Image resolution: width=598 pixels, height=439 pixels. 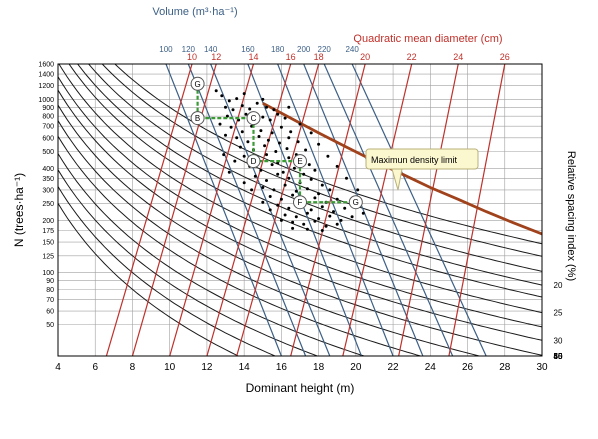 What do you see at coordinates (468, 367) in the screenshot?
I see `x-tick-label: 26` at bounding box center [468, 367].